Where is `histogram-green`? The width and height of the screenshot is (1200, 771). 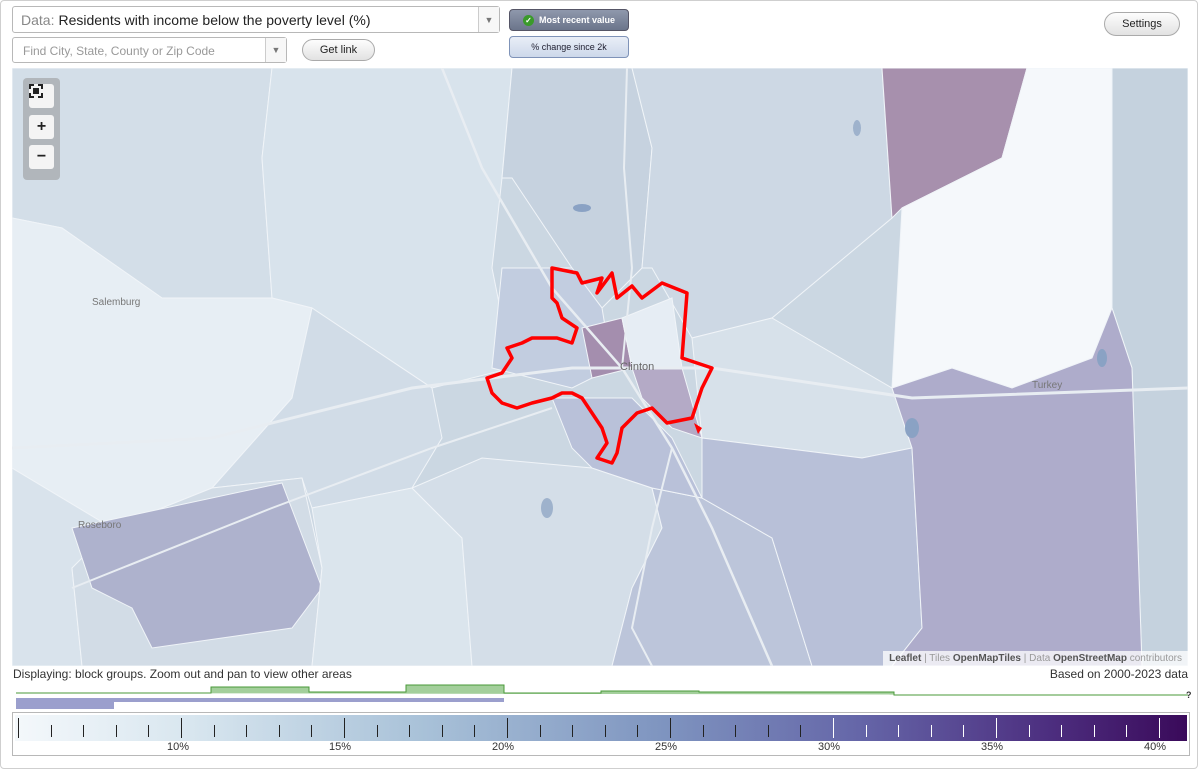
histogram-green is located at coordinates (602, 690).